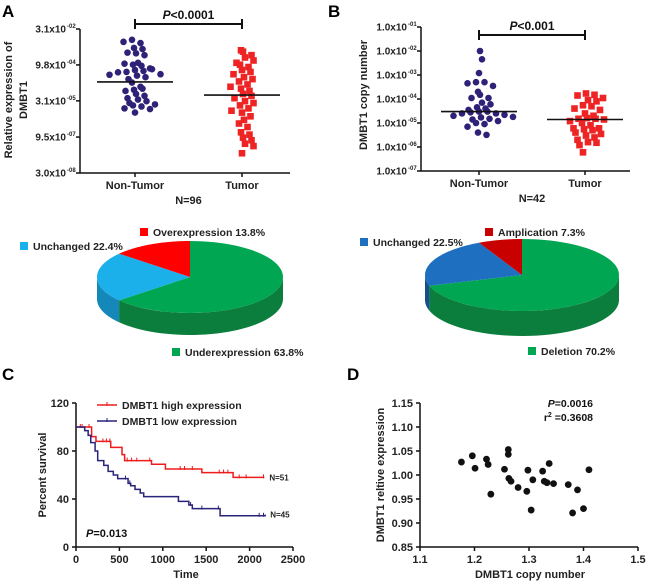 This screenshot has height=585, width=650. I want to click on x-tick-label: 2500, so click(293, 560).